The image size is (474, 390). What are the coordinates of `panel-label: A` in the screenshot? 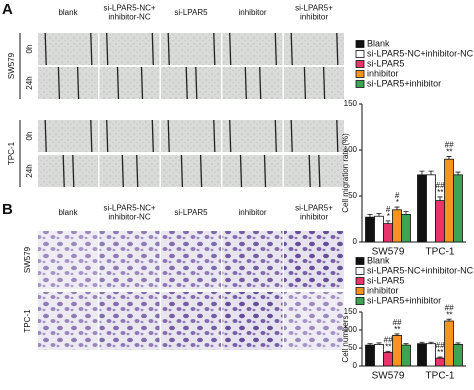 It's located at (7, 9).